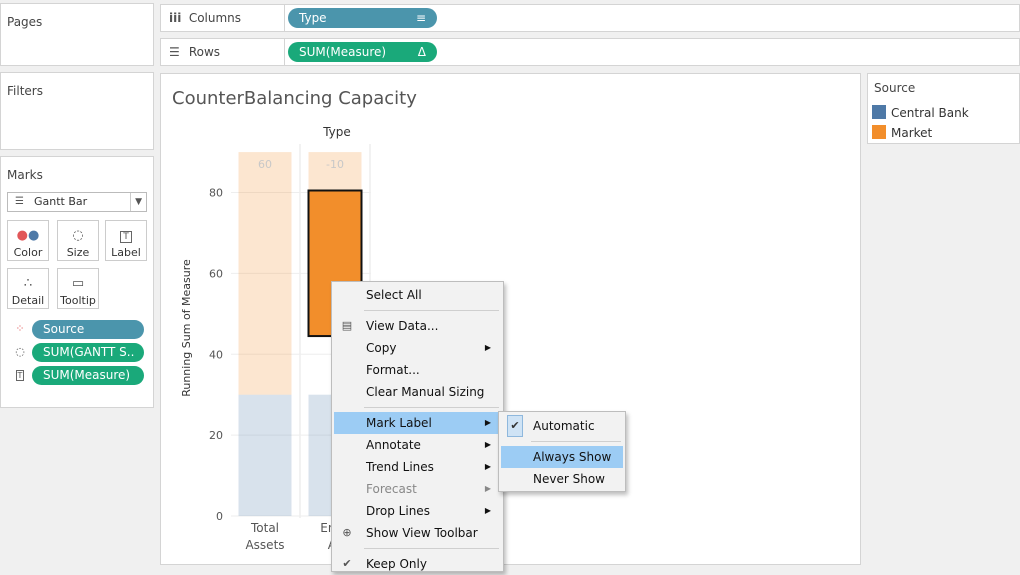 This screenshot has height=575, width=1020. I want to click on rows-pill-measure: SUM(Measure) Δ, so click(362, 52).